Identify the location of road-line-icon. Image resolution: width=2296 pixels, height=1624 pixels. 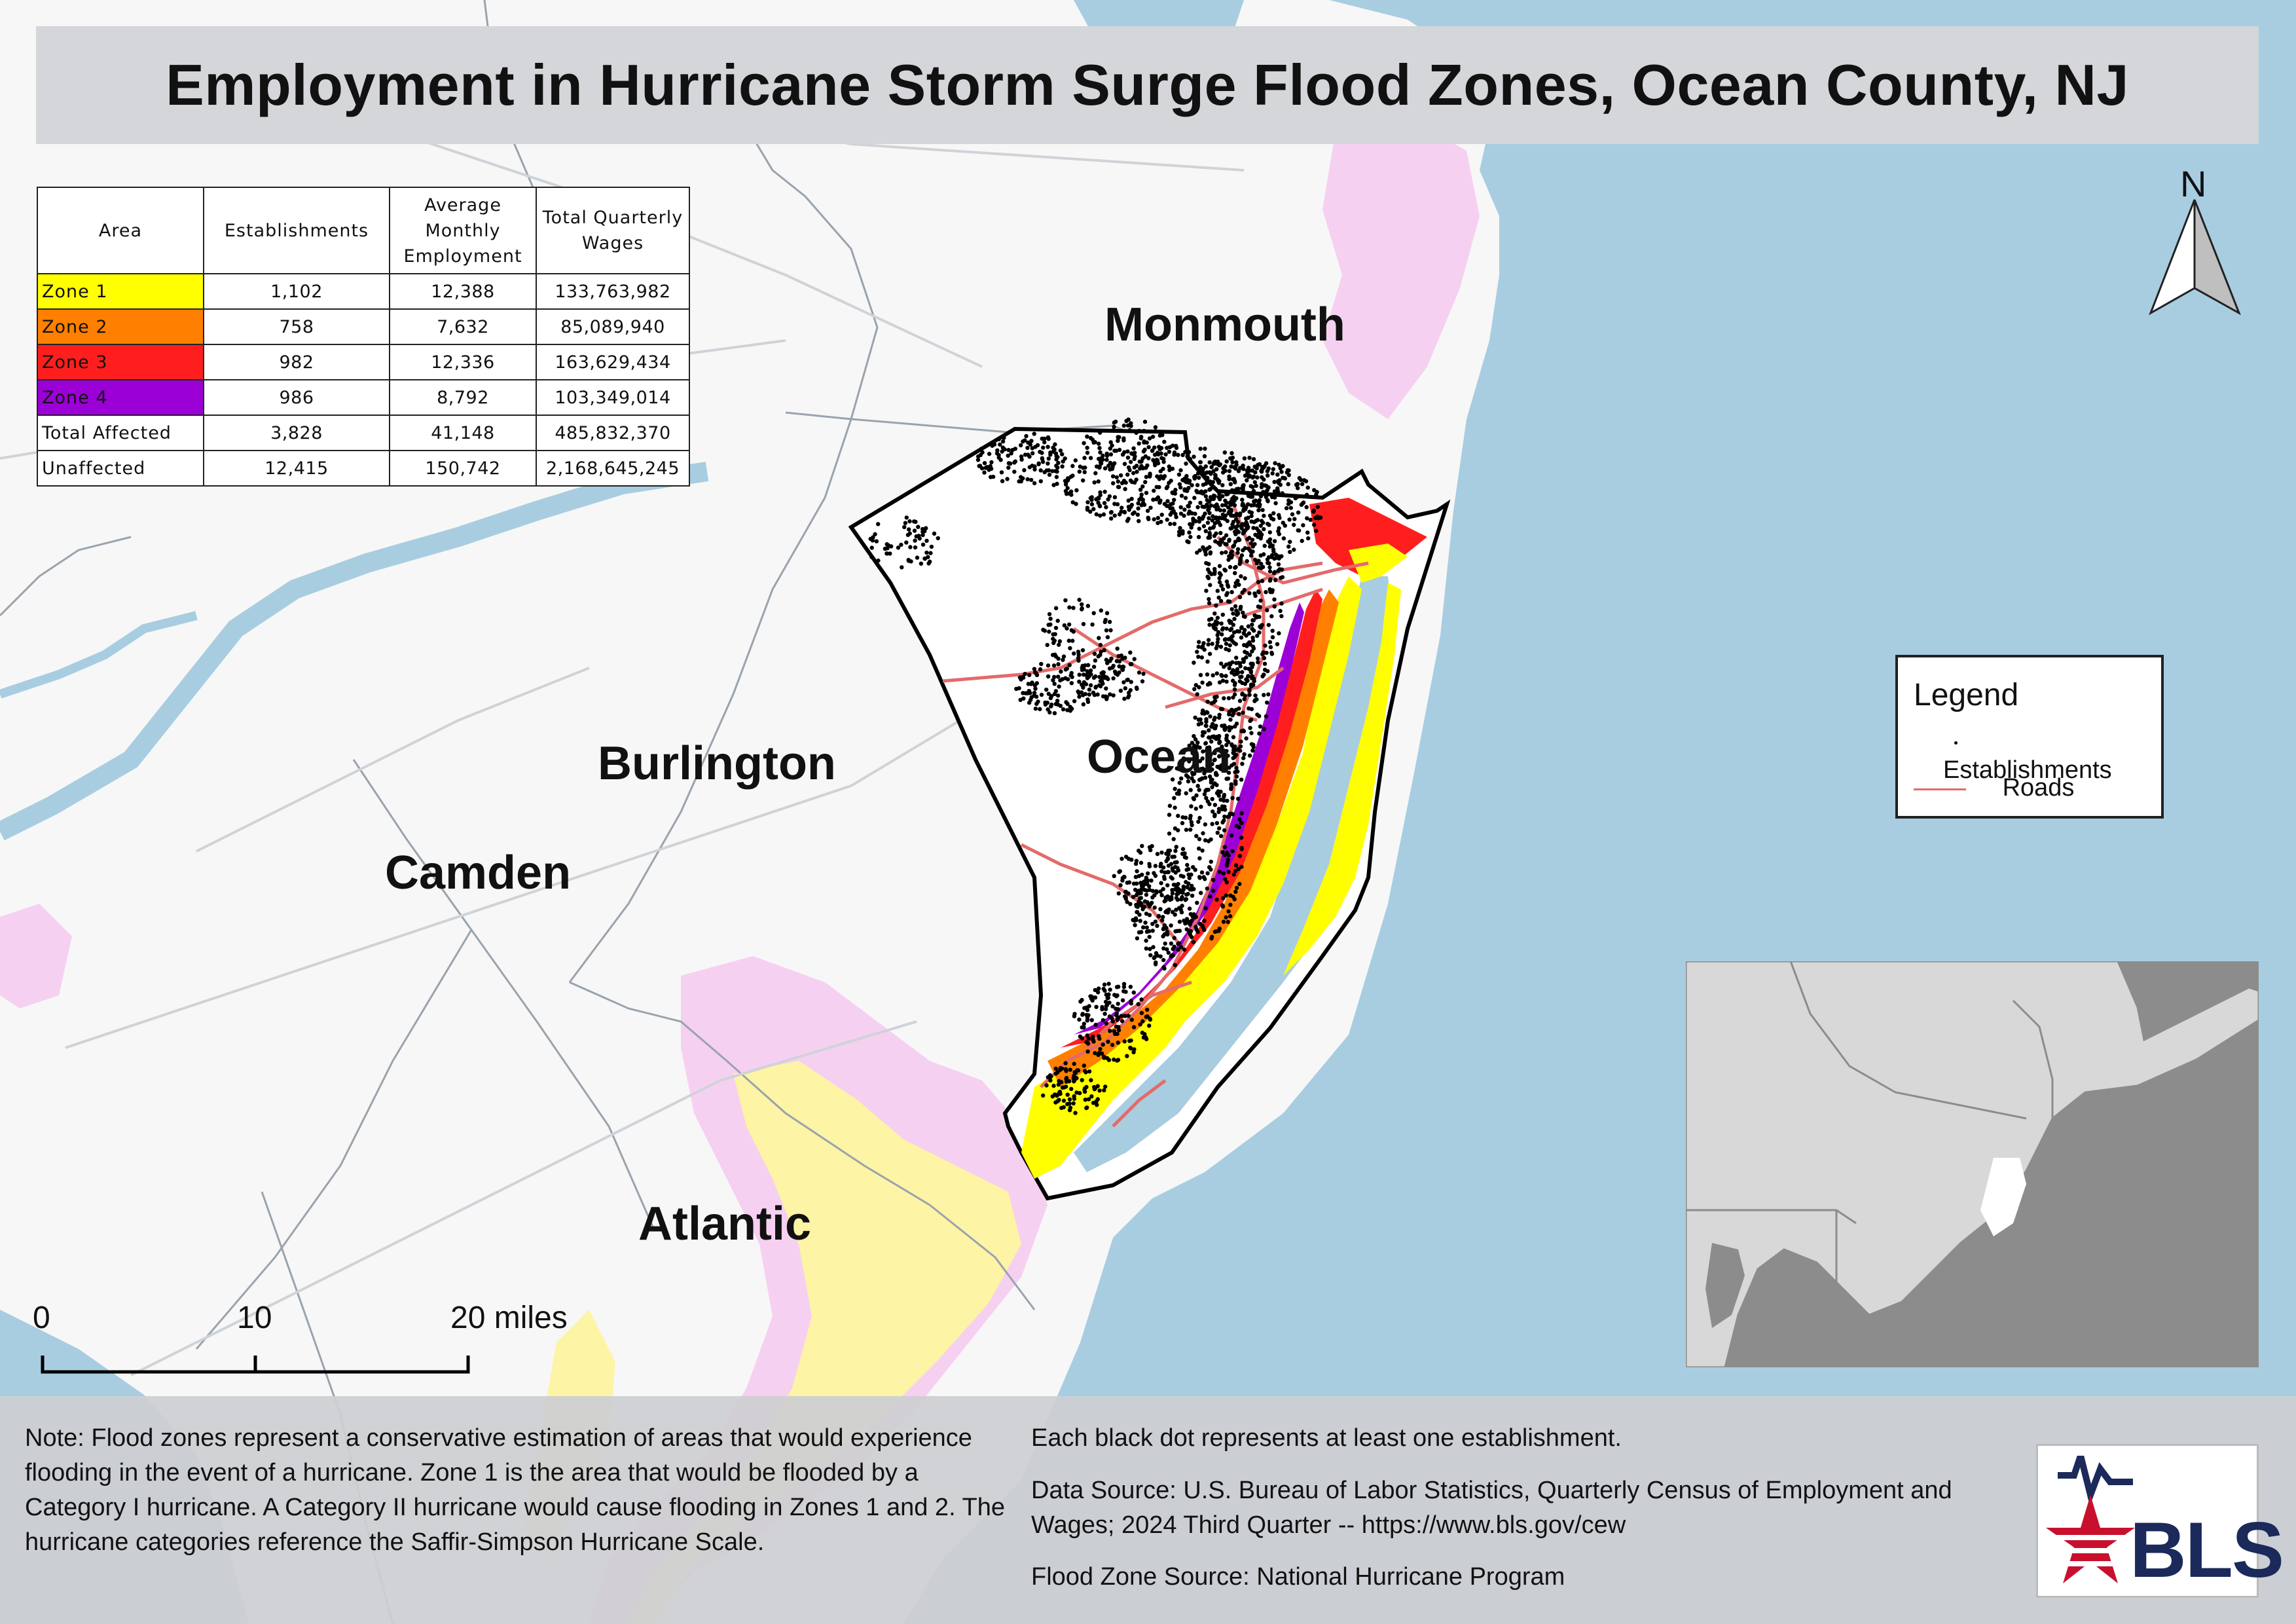
(1940, 789).